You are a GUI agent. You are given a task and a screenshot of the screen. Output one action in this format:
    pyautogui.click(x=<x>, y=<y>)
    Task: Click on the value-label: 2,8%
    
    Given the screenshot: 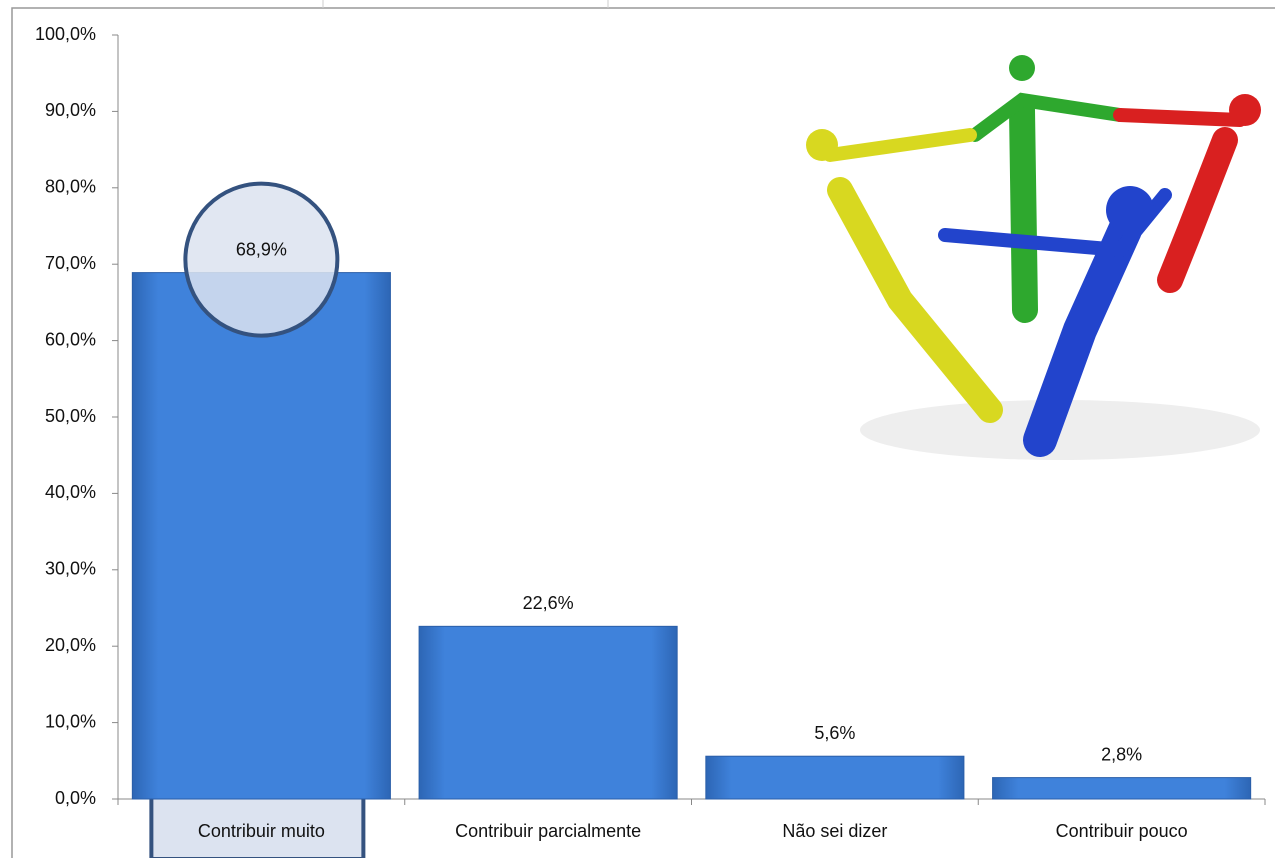 What is the action you would take?
    pyautogui.click(x=1121, y=754)
    